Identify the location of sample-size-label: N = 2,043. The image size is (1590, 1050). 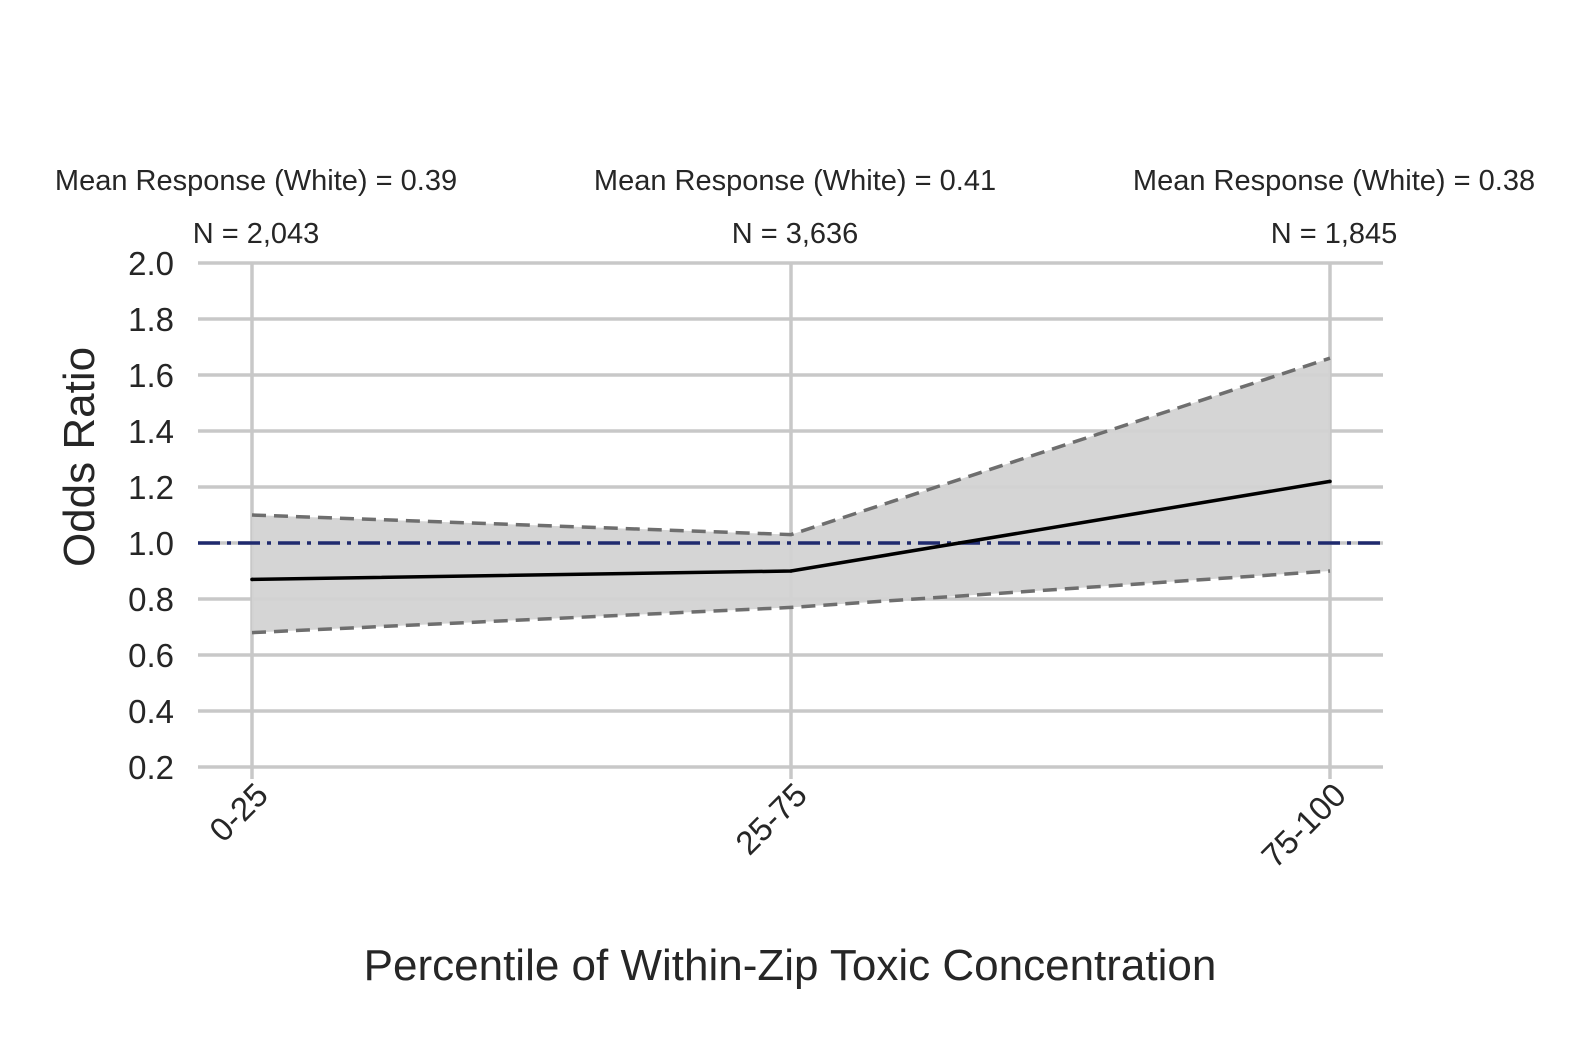
(256, 234).